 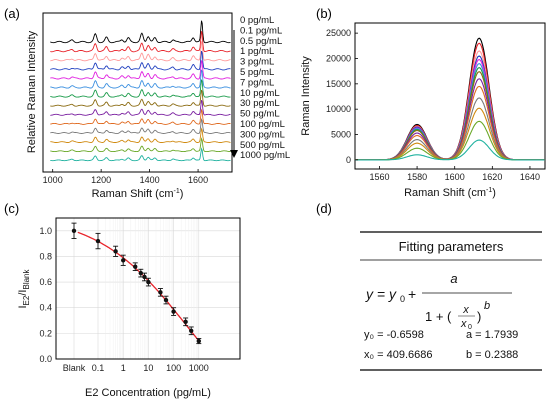 I want to click on panel-b-spectra, so click(x=450, y=99).